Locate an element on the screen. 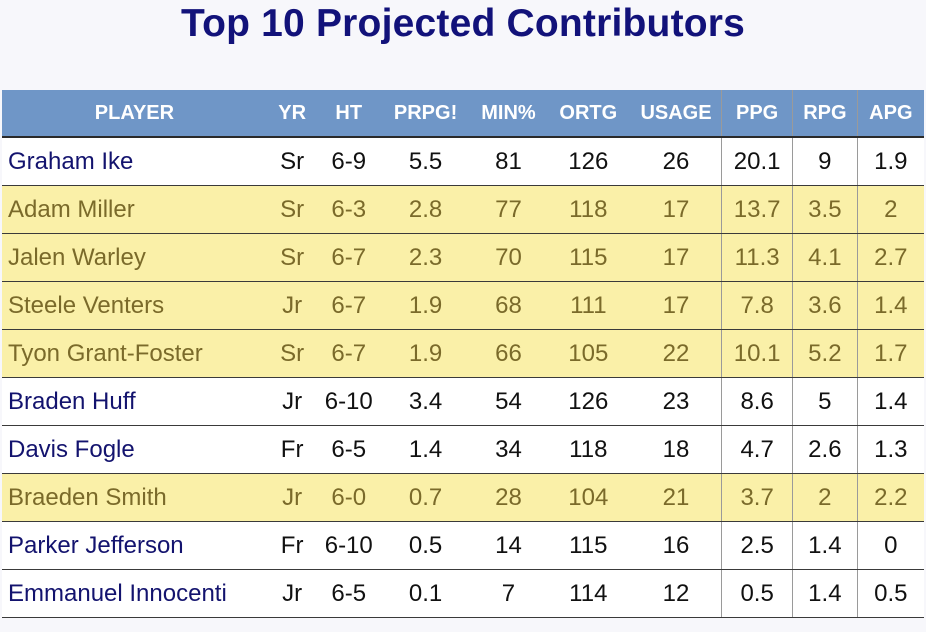 The width and height of the screenshot is (926, 632). cell-prpg: 0.7 is located at coordinates (426, 497).